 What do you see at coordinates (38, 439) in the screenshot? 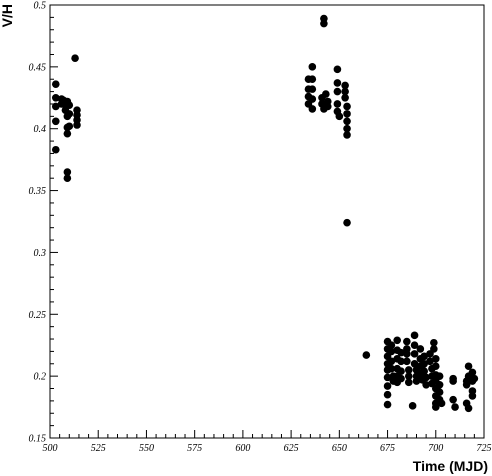
I see `y-tick-label: 0.15` at bounding box center [38, 439].